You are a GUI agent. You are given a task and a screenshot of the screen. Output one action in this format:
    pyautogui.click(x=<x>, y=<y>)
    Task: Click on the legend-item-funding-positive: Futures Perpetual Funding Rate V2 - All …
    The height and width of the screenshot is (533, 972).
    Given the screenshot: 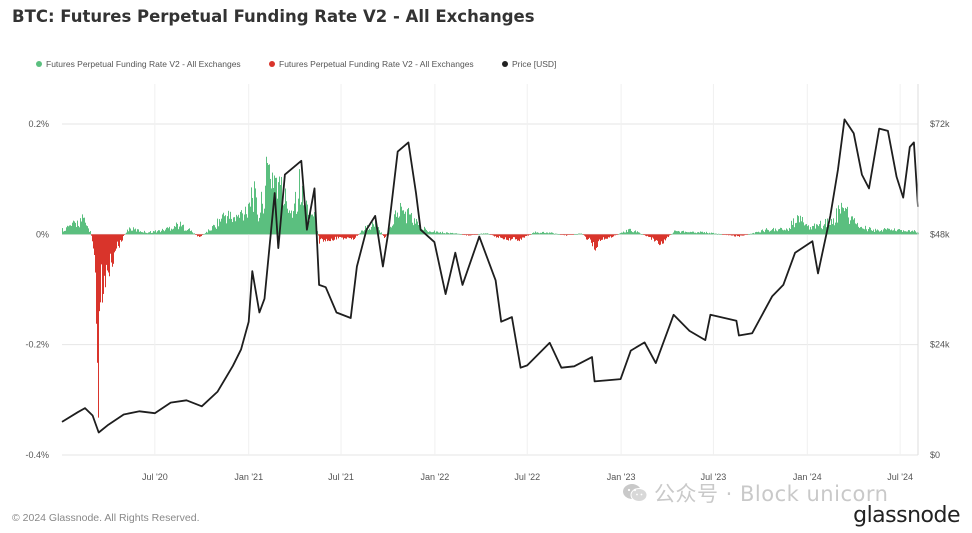 What is the action you would take?
    pyautogui.click(x=138, y=64)
    